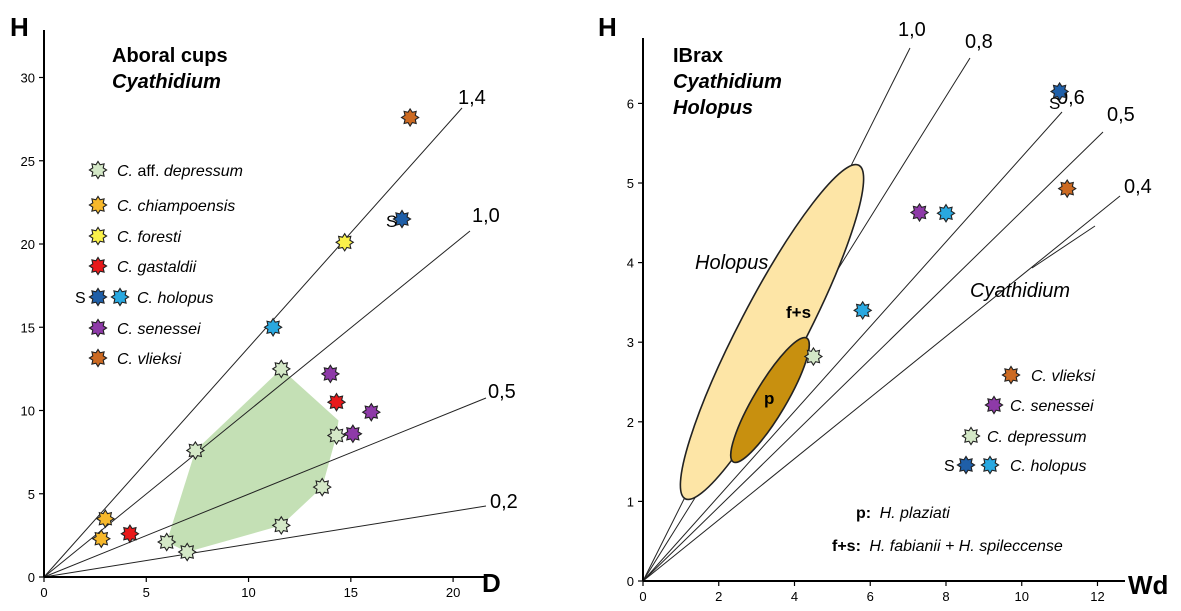  Describe the element at coordinates (794, 596) in the screenshot. I see `x-tick-label: 4` at that location.